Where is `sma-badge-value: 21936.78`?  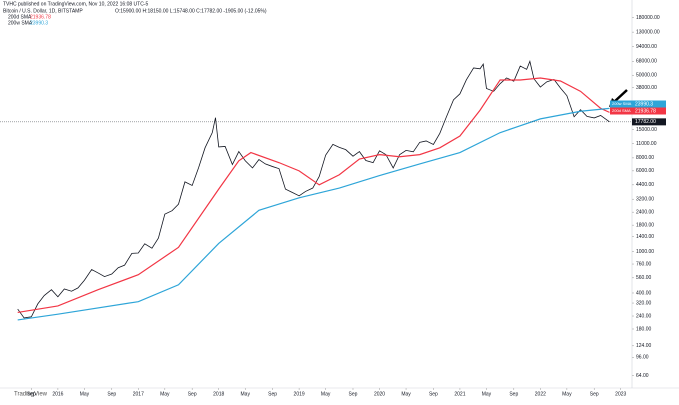
sma-badge-value: 21936.78 is located at coordinates (645, 111).